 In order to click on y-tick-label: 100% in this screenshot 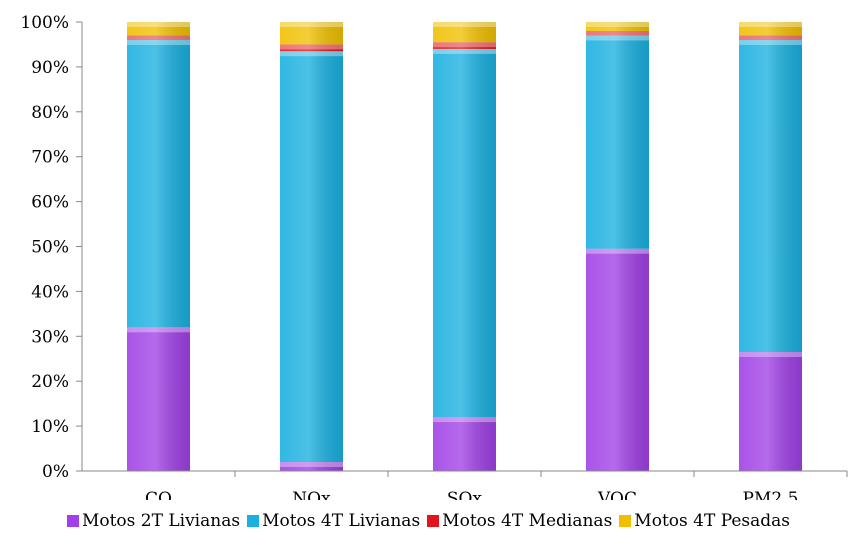, I will do `click(44, 23)`.